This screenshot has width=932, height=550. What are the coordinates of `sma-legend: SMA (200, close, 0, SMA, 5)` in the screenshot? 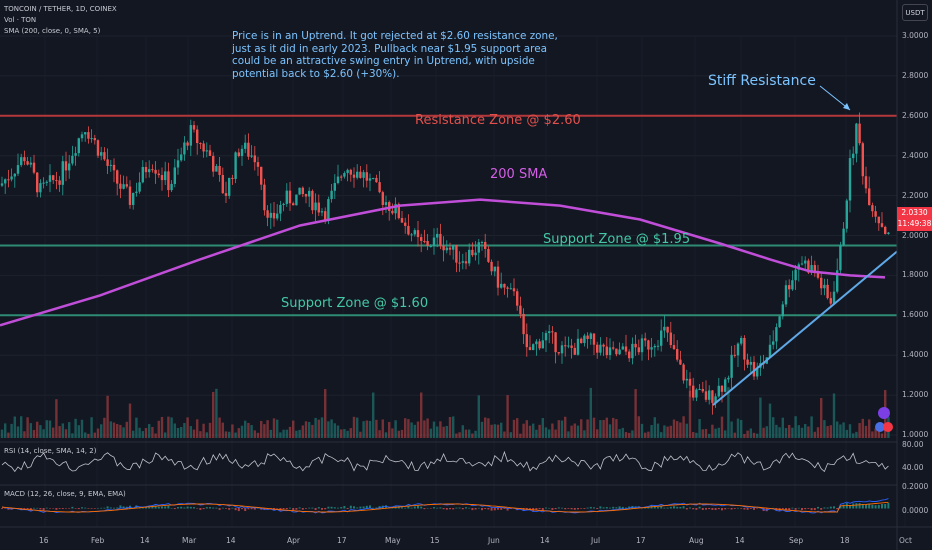 It's located at (52, 31).